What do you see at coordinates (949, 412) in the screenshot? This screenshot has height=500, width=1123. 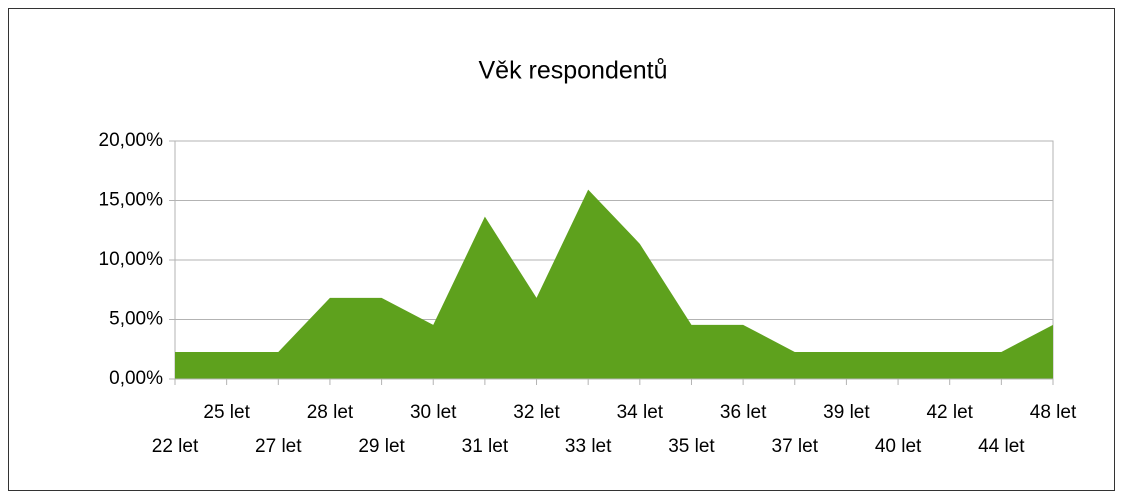 I see `x-tick-label: 42 let` at bounding box center [949, 412].